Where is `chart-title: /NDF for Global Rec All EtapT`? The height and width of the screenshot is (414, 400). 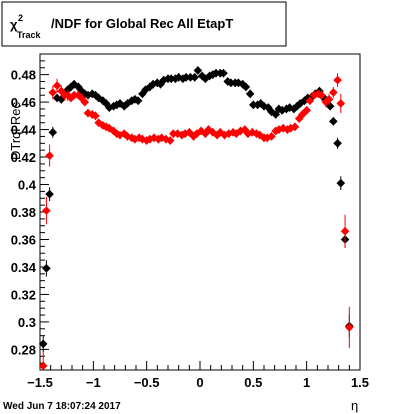 chart-title: /NDF for Global Rec All EtapT is located at coordinates (142, 23).